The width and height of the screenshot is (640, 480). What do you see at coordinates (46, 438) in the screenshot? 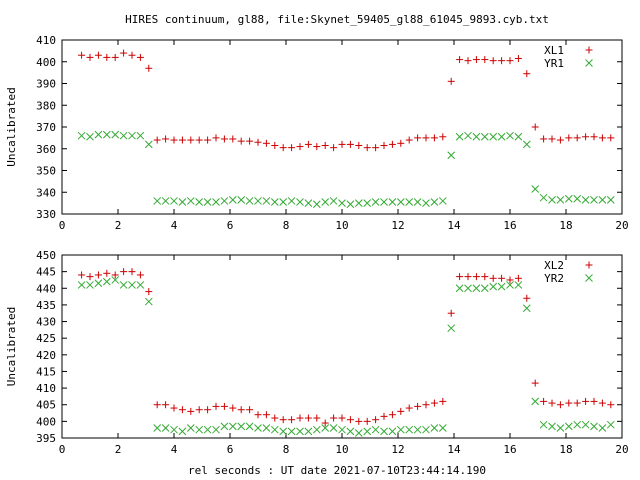
I see `y-tick-label: 395` at bounding box center [46, 438].